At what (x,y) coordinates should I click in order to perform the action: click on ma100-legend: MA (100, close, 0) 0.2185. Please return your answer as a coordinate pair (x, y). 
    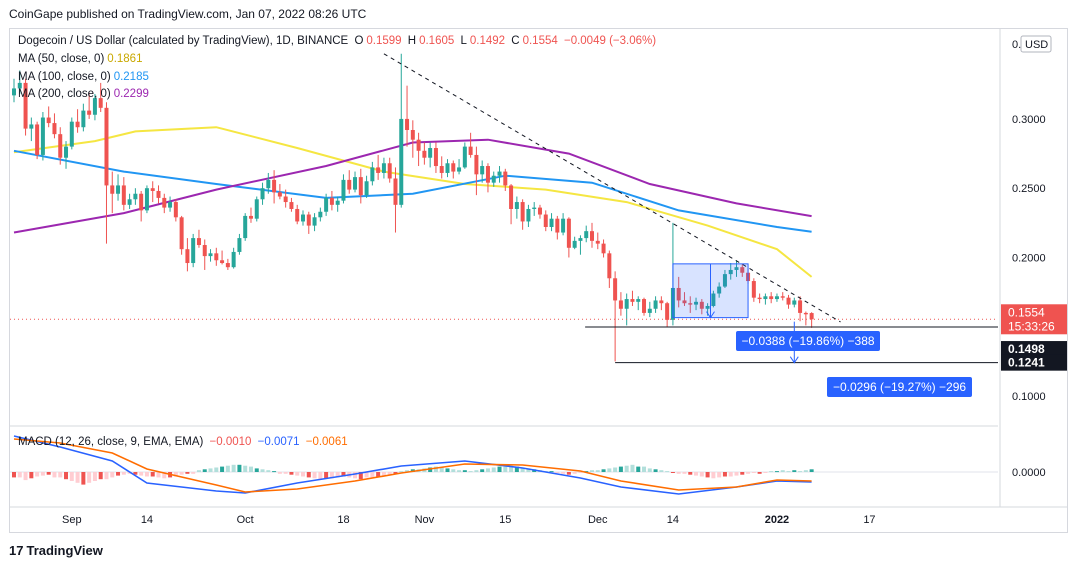
    Looking at the image, I should click on (85, 77).